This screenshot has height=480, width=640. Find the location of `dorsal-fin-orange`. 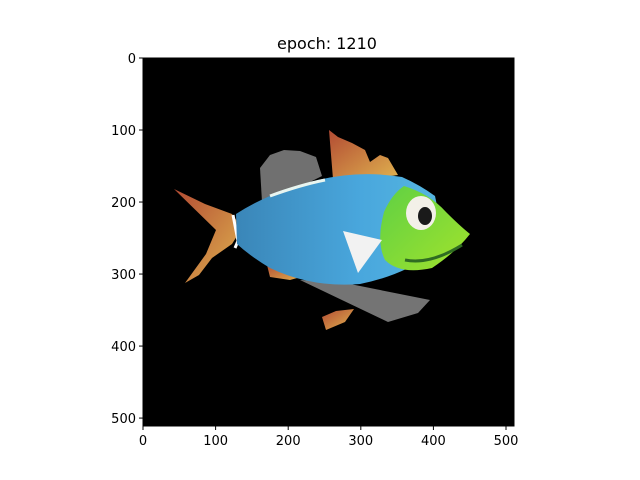

dorsal-fin-orange is located at coordinates (363, 155).